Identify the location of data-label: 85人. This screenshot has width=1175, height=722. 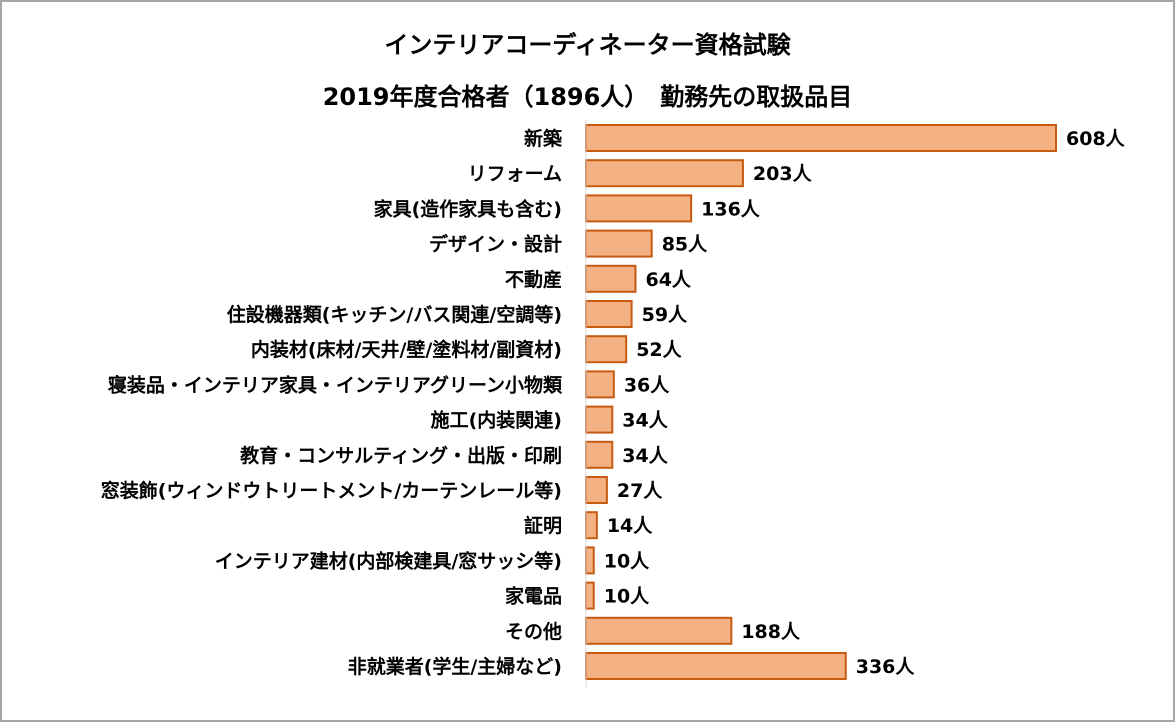
(685, 245).